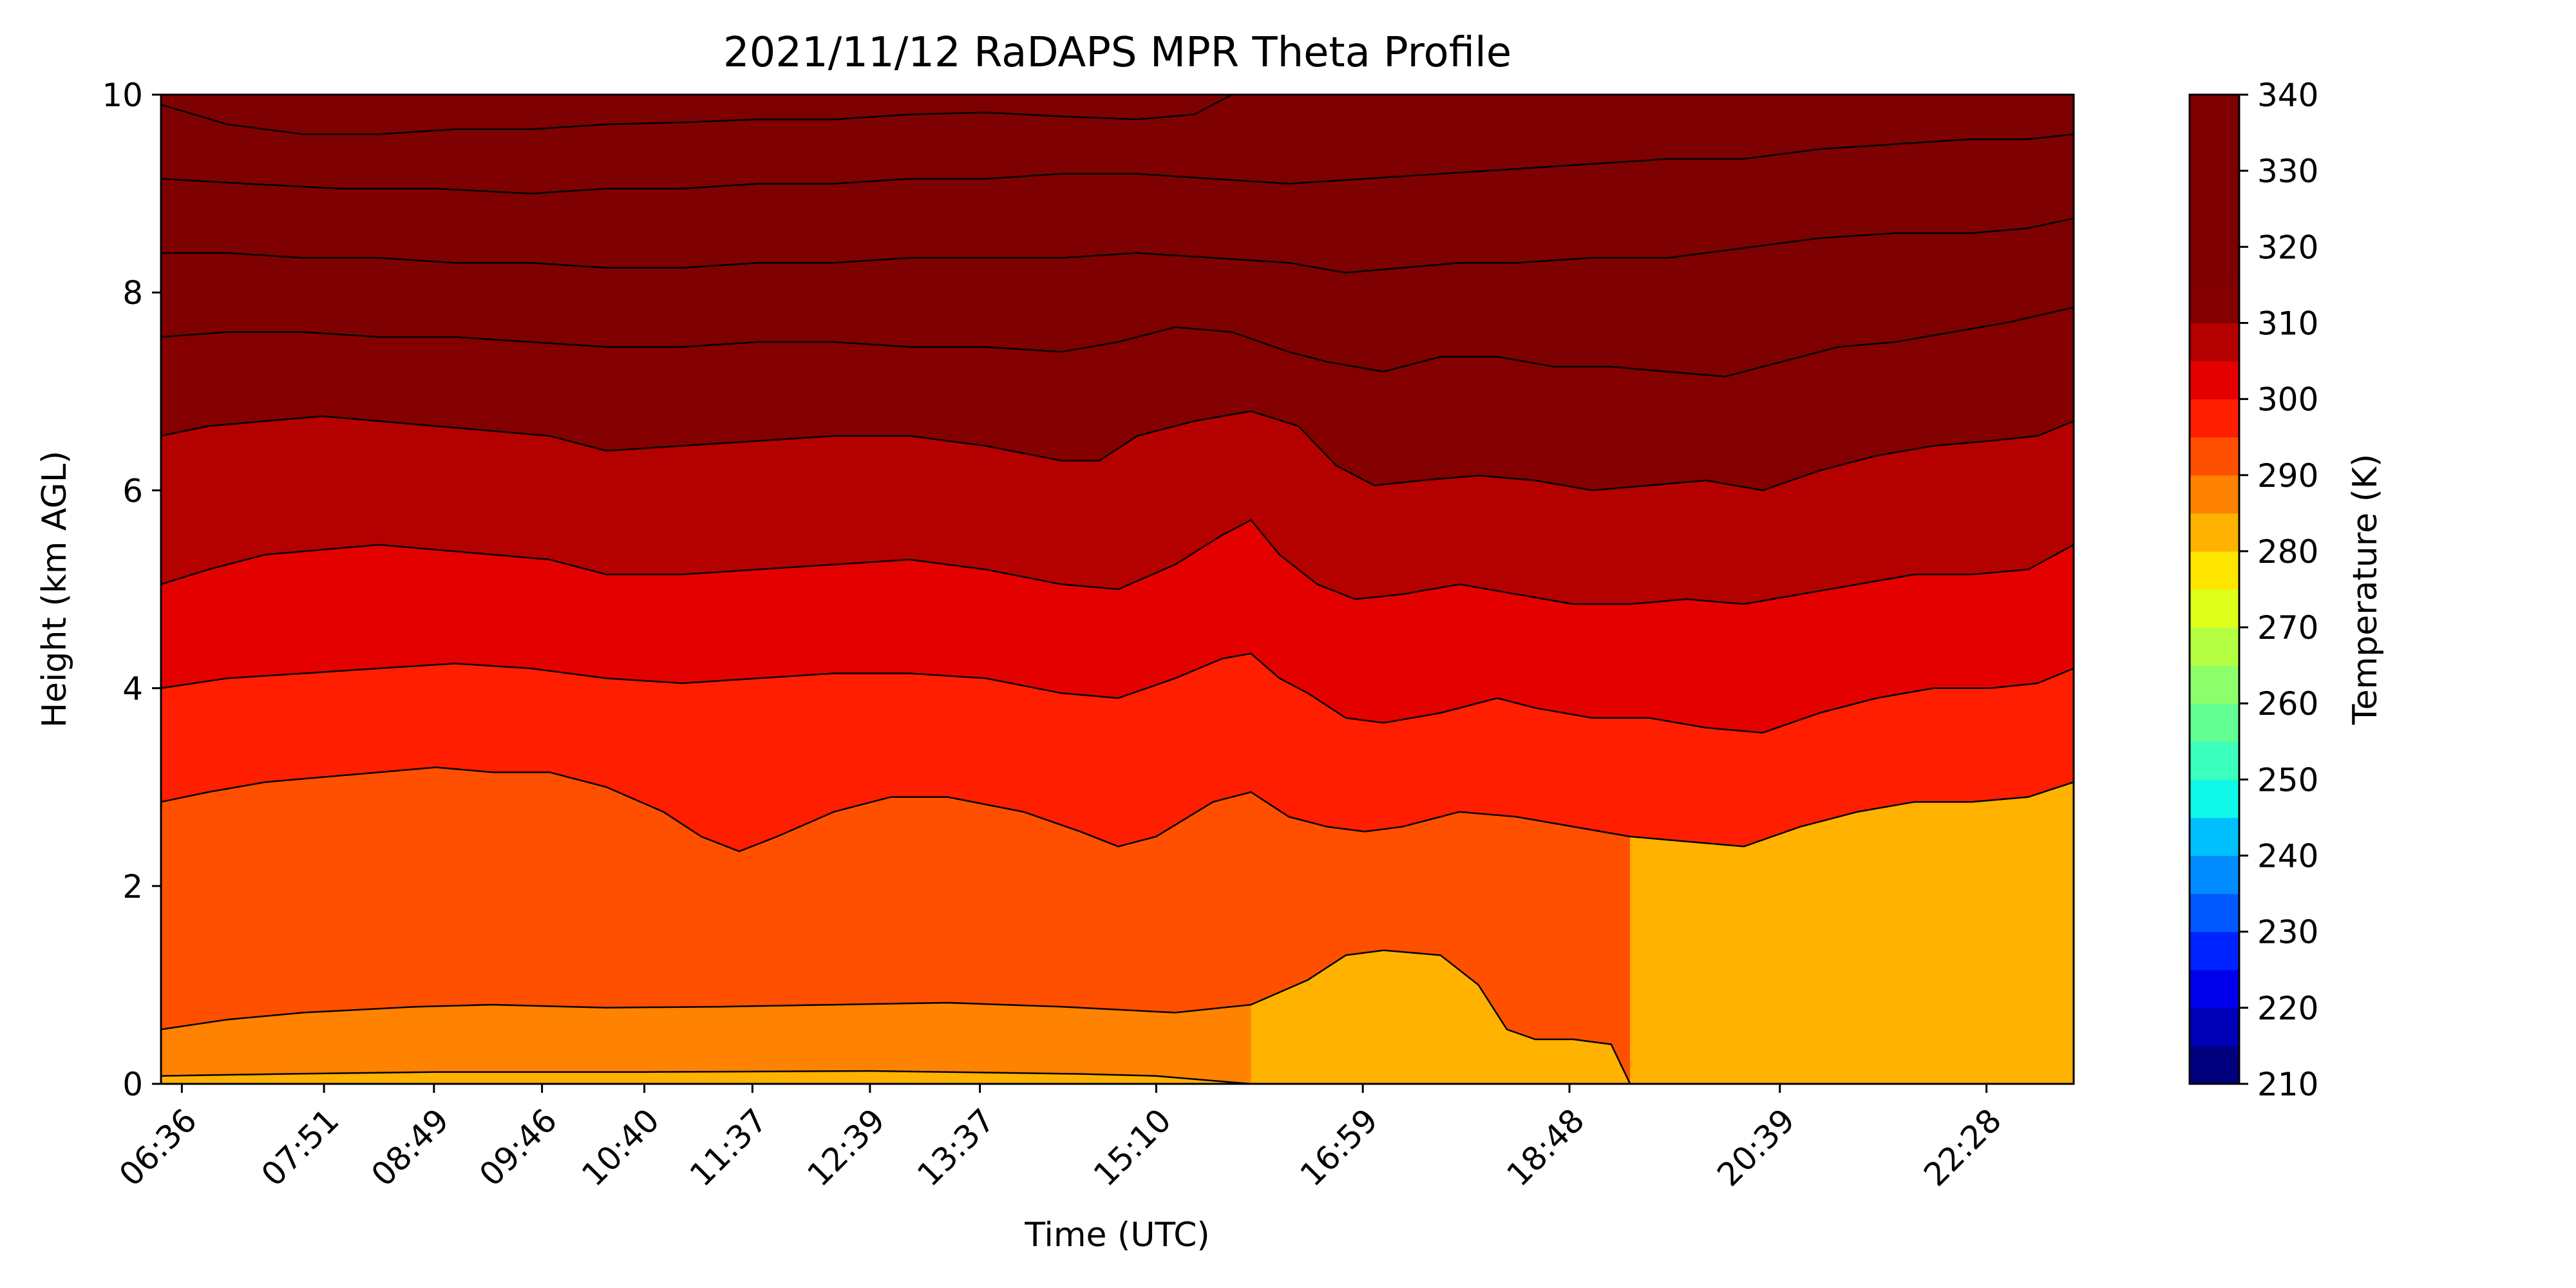 The height and width of the screenshot is (1288, 2576). I want to click on x-tick-label: 07:51, so click(300, 1147).